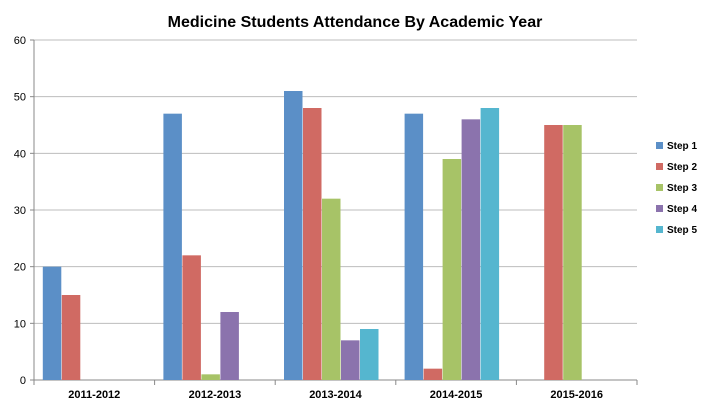 Image resolution: width=710 pixels, height=406 pixels. Describe the element at coordinates (210, 377) in the screenshot. I see `bar-step-3-2012-2013` at that location.